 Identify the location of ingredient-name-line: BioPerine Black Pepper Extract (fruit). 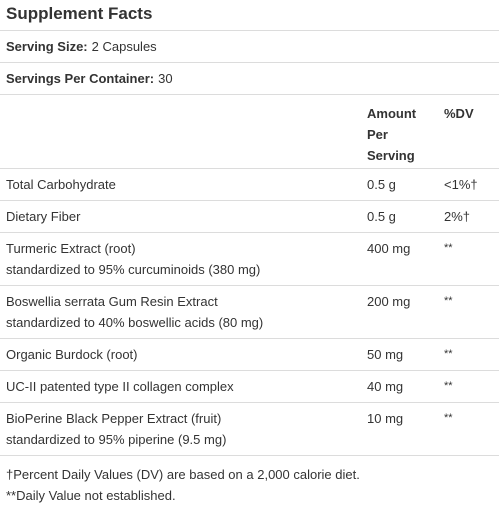
(114, 418).